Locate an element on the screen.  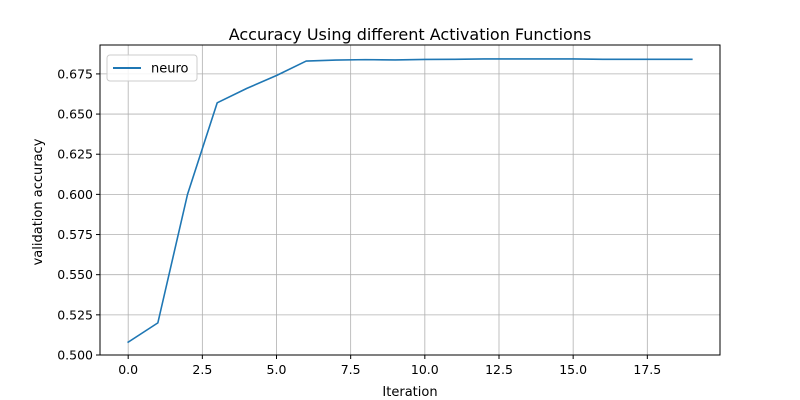
x-axis-ticks: 0.0 2.5 5.0 7.5 10.0 12.5 15.0 17.5 is located at coordinates (389, 366).